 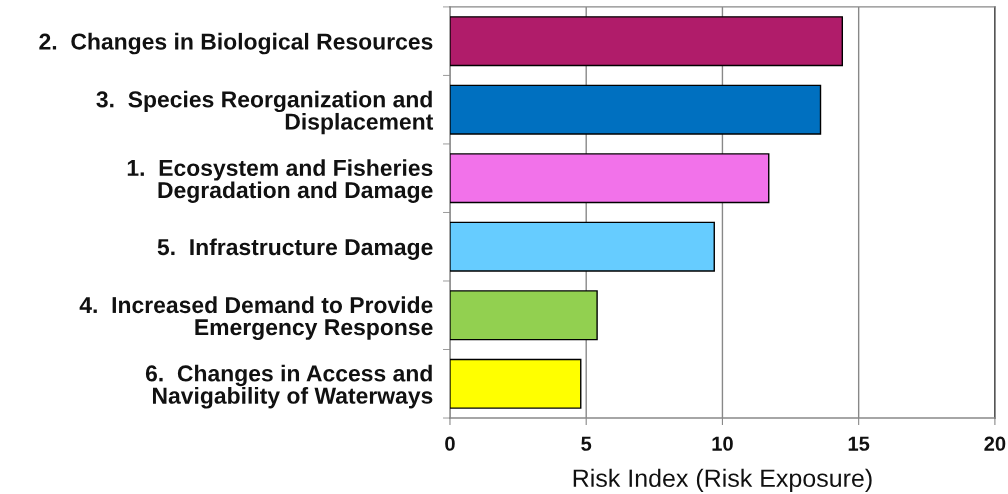 What do you see at coordinates (859, 443) in the screenshot?
I see `x-tick-label: 15` at bounding box center [859, 443].